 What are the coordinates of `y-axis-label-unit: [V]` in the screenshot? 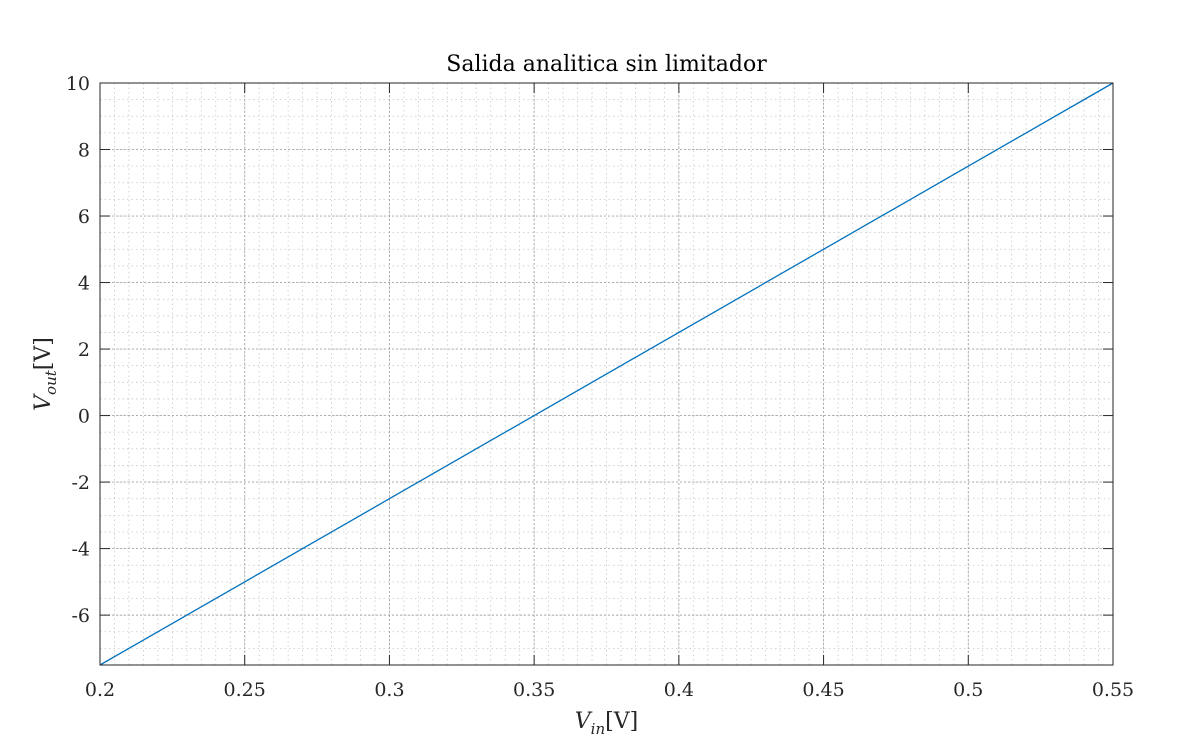 It's located at (43, 353).